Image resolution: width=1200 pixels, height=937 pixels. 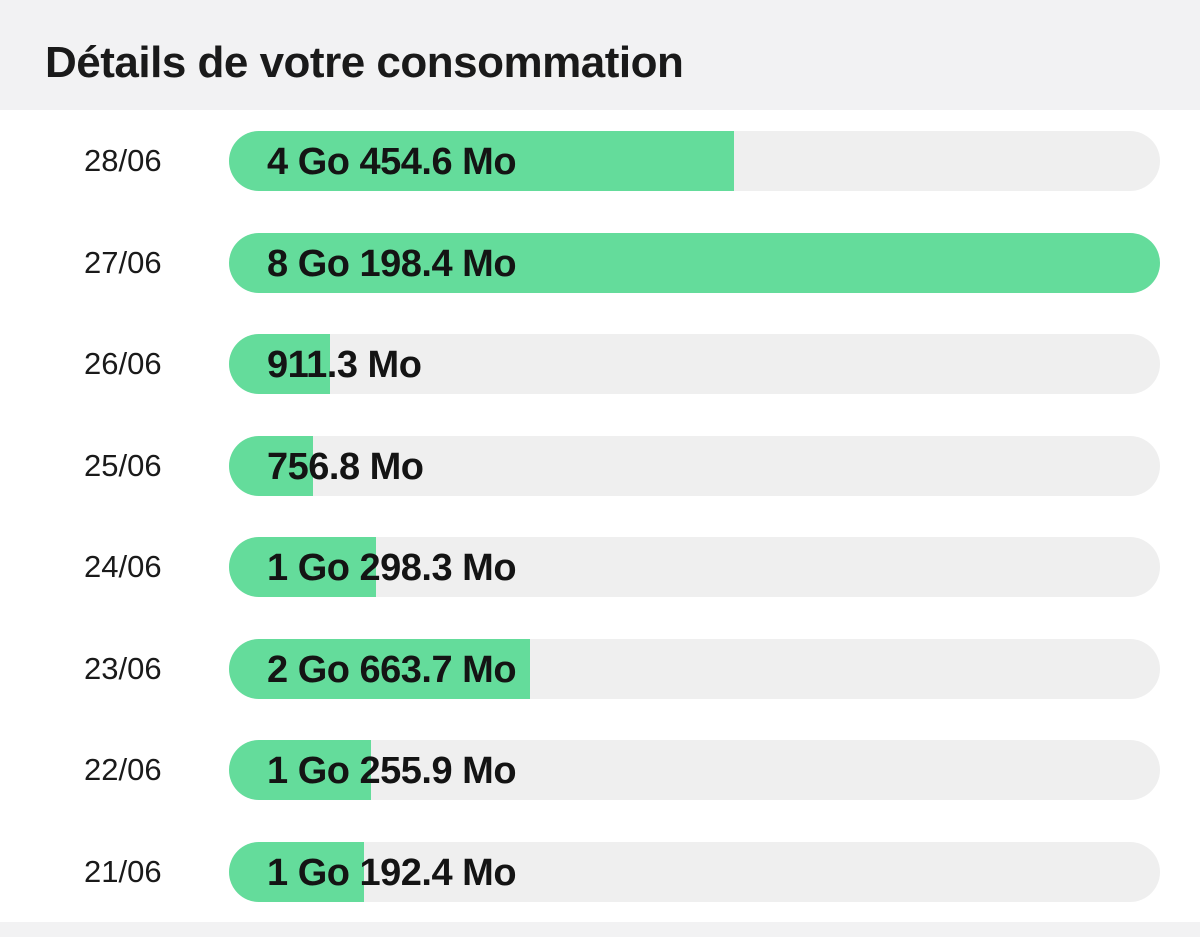 I want to click on usage-row: 23/06 2 Go 663.7 Mo, so click(x=600, y=669).